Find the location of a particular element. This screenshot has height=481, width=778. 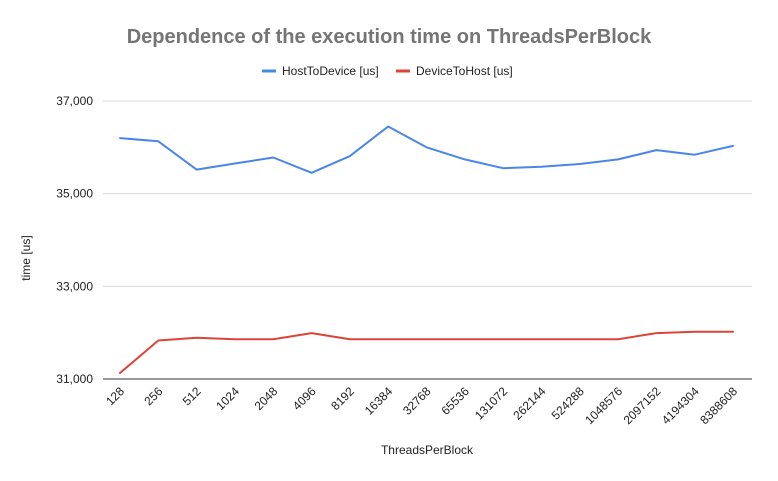

x-tick-label: 128 is located at coordinates (115, 396).